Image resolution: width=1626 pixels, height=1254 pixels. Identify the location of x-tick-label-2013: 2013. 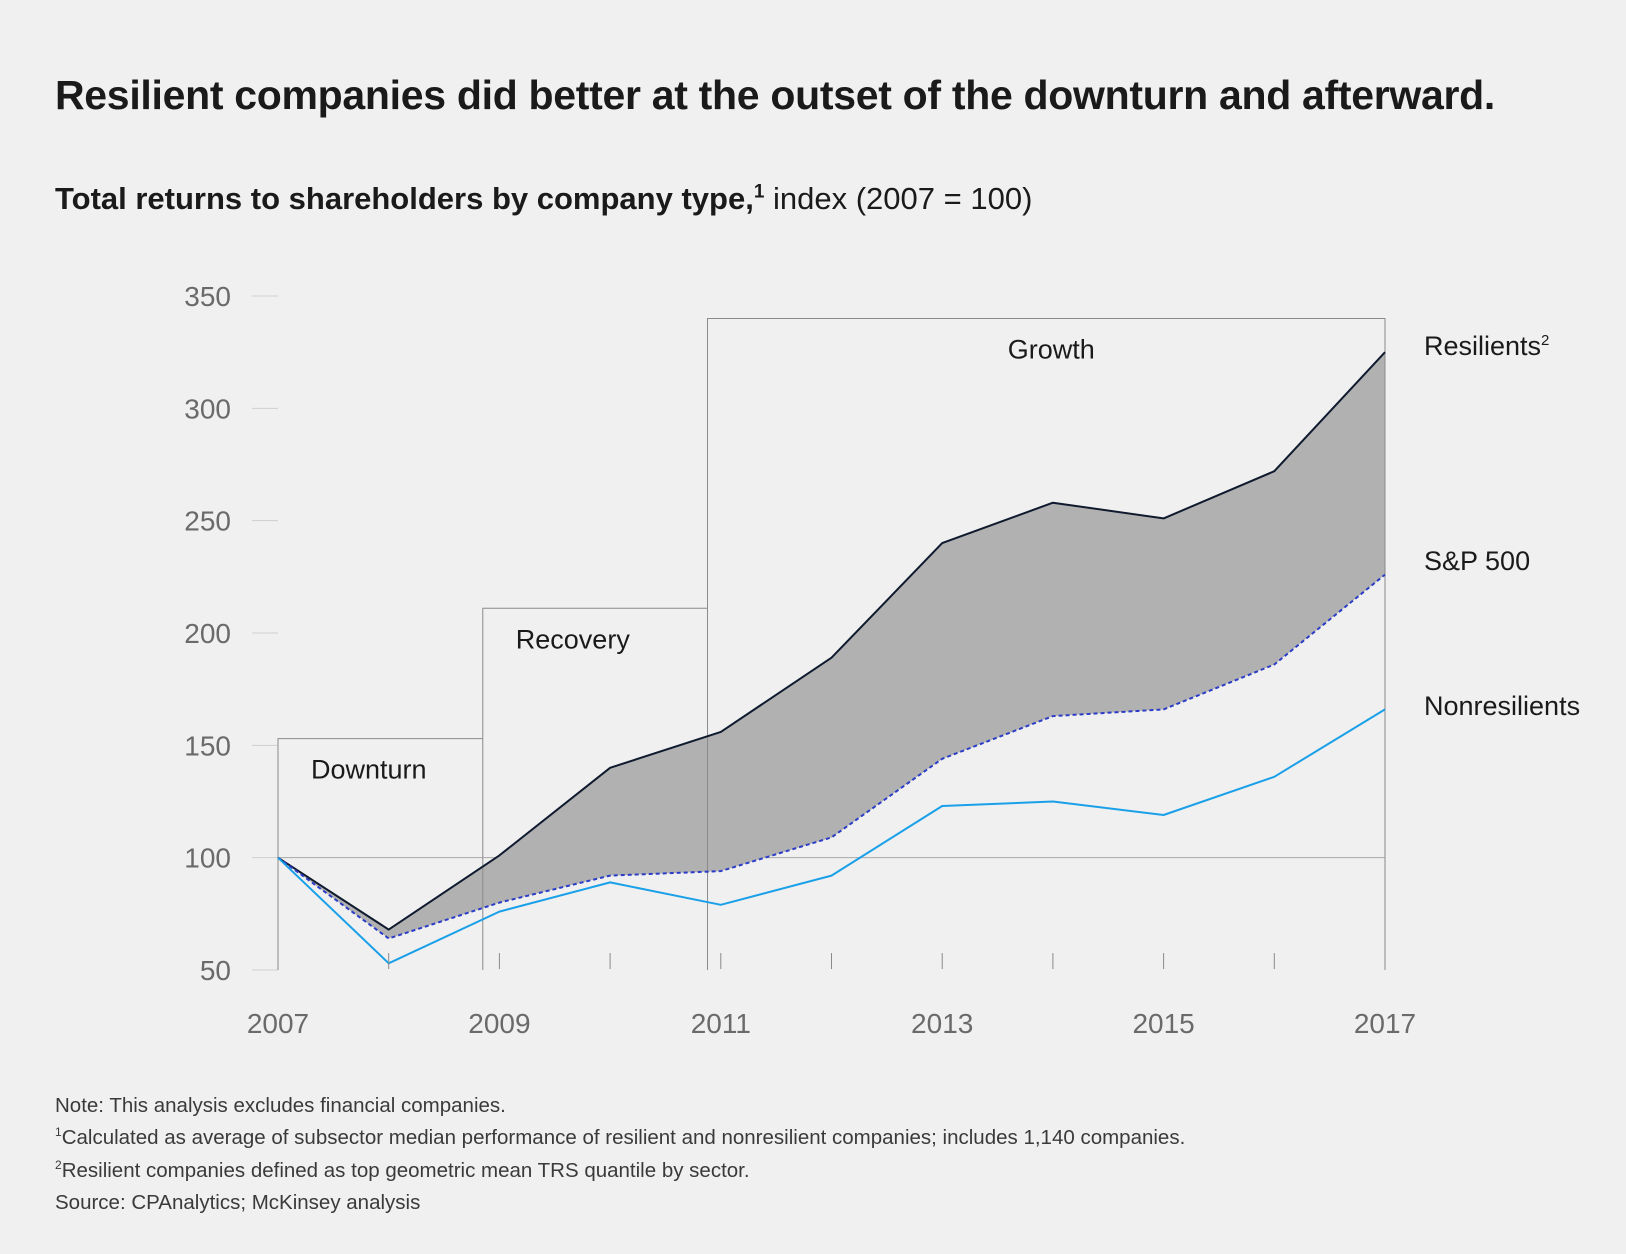
(942, 1023).